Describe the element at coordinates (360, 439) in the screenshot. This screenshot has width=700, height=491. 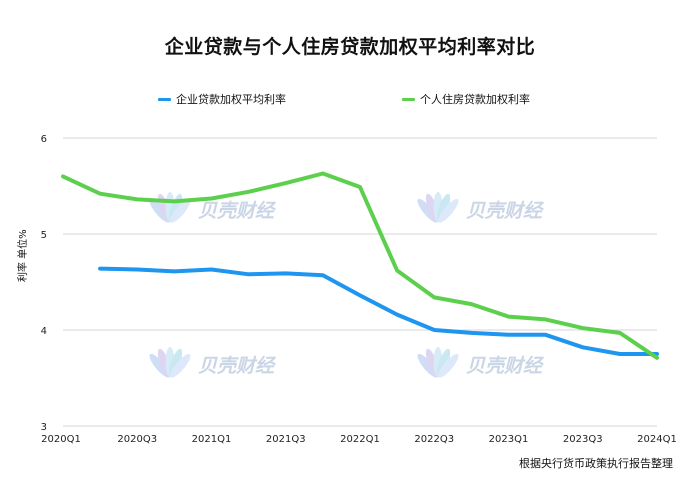
I see `x-tick-label: 2022Q1` at that location.